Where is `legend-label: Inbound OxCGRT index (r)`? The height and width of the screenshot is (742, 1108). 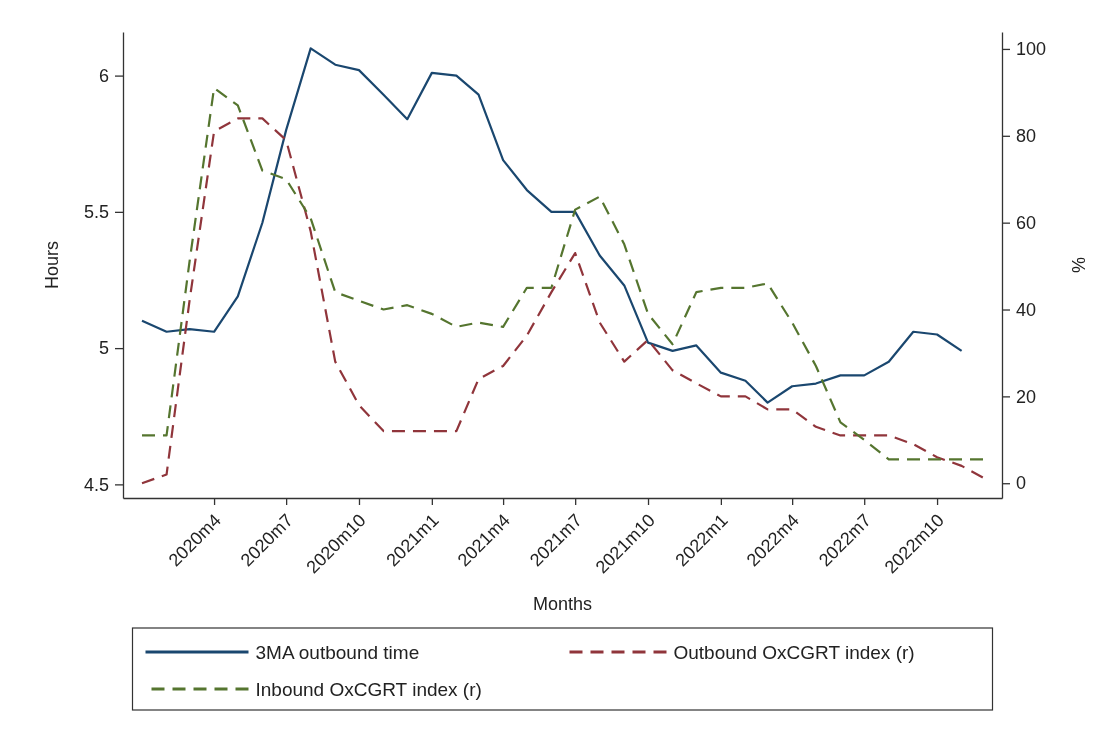 legend-label: Inbound OxCGRT index (r) is located at coordinates (368, 689).